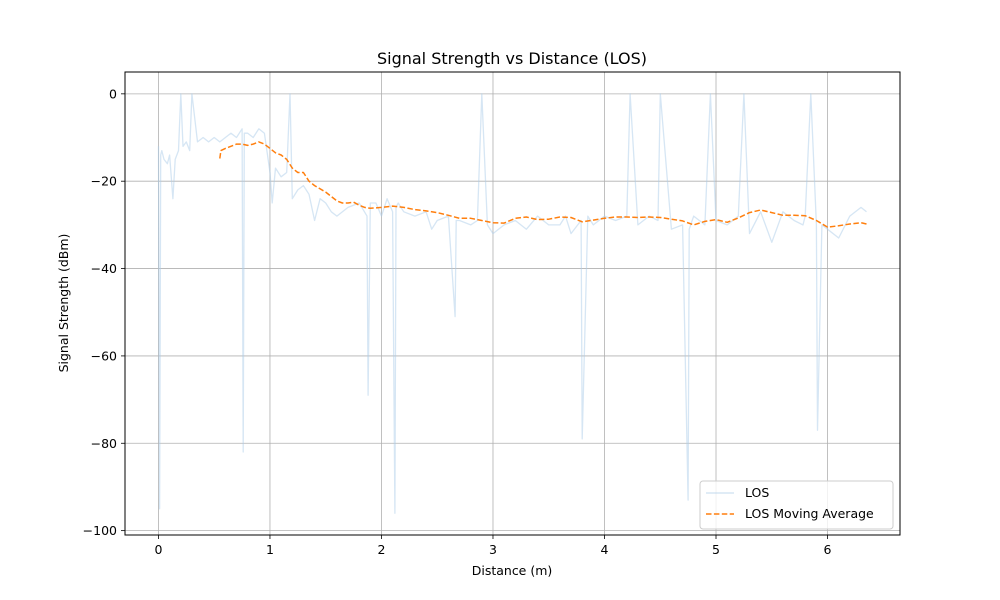 The width and height of the screenshot is (1000, 600). Describe the element at coordinates (605, 549) in the screenshot. I see `x-tick-label: 4` at that location.